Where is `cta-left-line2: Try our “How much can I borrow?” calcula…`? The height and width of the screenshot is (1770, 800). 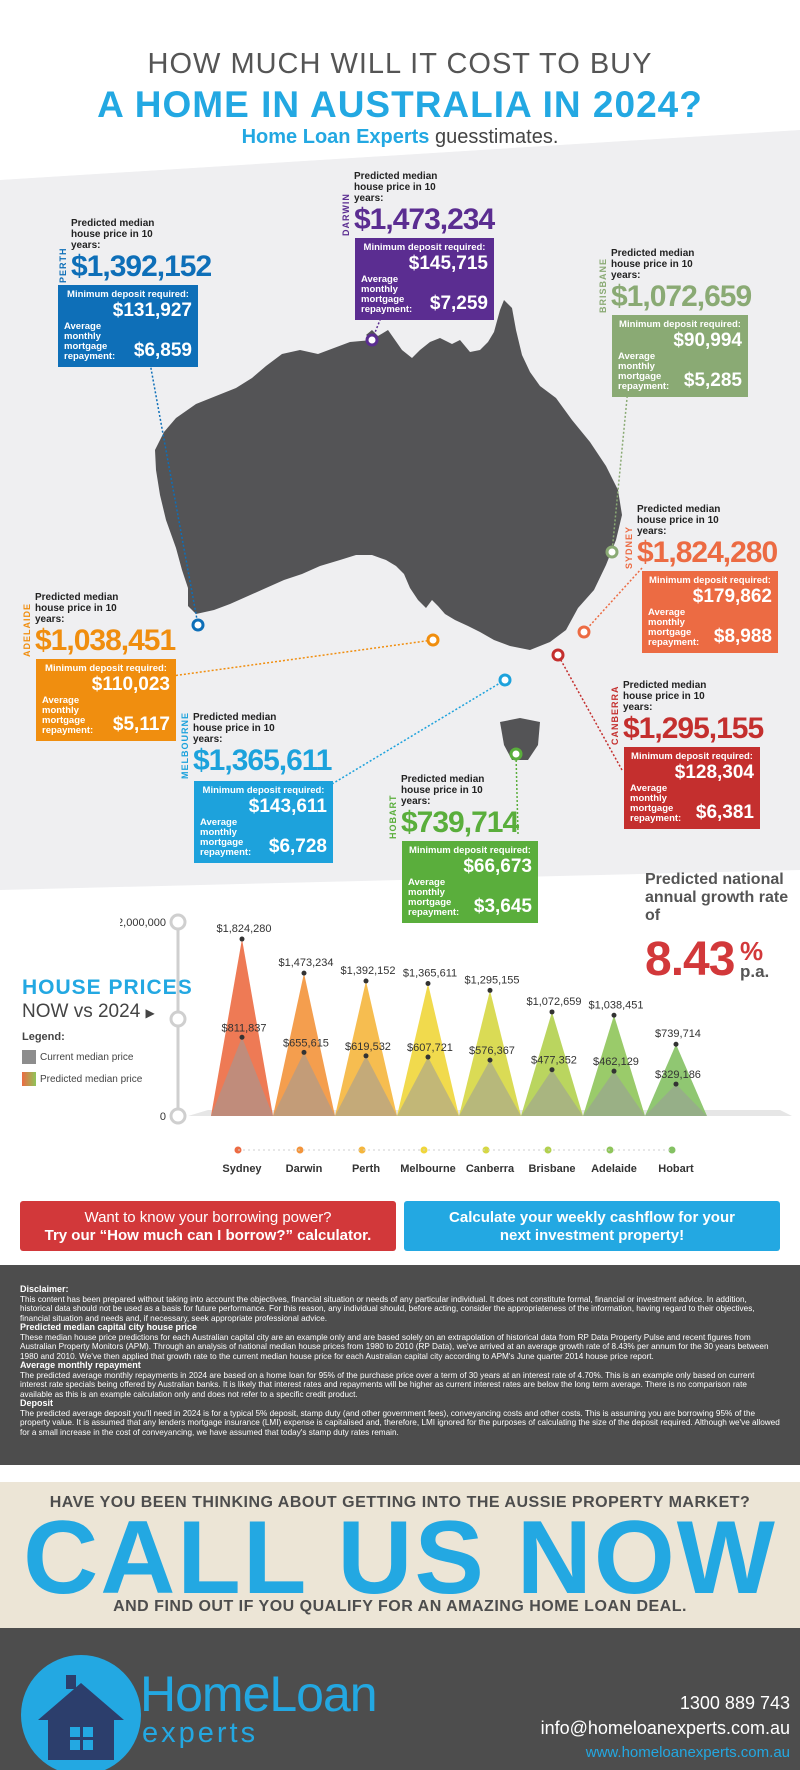 cta-left-line2: Try our “How much can I borrow?” calcula… is located at coordinates (208, 1235).